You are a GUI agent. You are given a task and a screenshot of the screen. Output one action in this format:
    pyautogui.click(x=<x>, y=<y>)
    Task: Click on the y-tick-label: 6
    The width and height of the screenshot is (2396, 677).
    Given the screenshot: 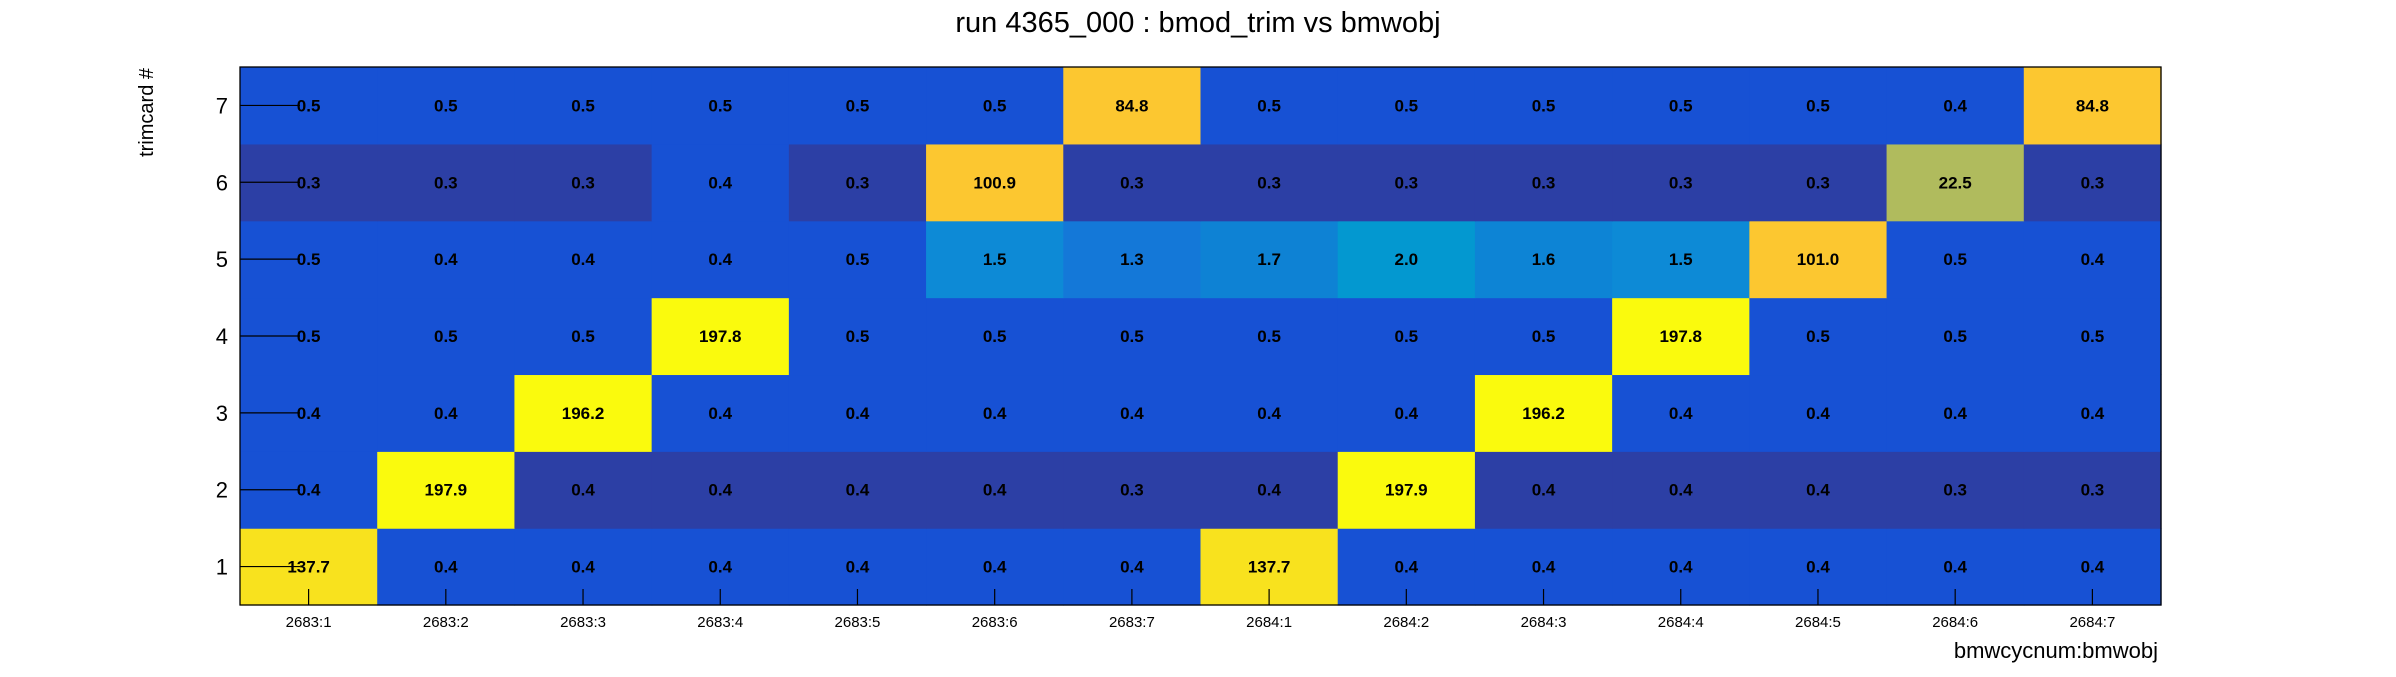 What is the action you would take?
    pyautogui.click(x=222, y=182)
    